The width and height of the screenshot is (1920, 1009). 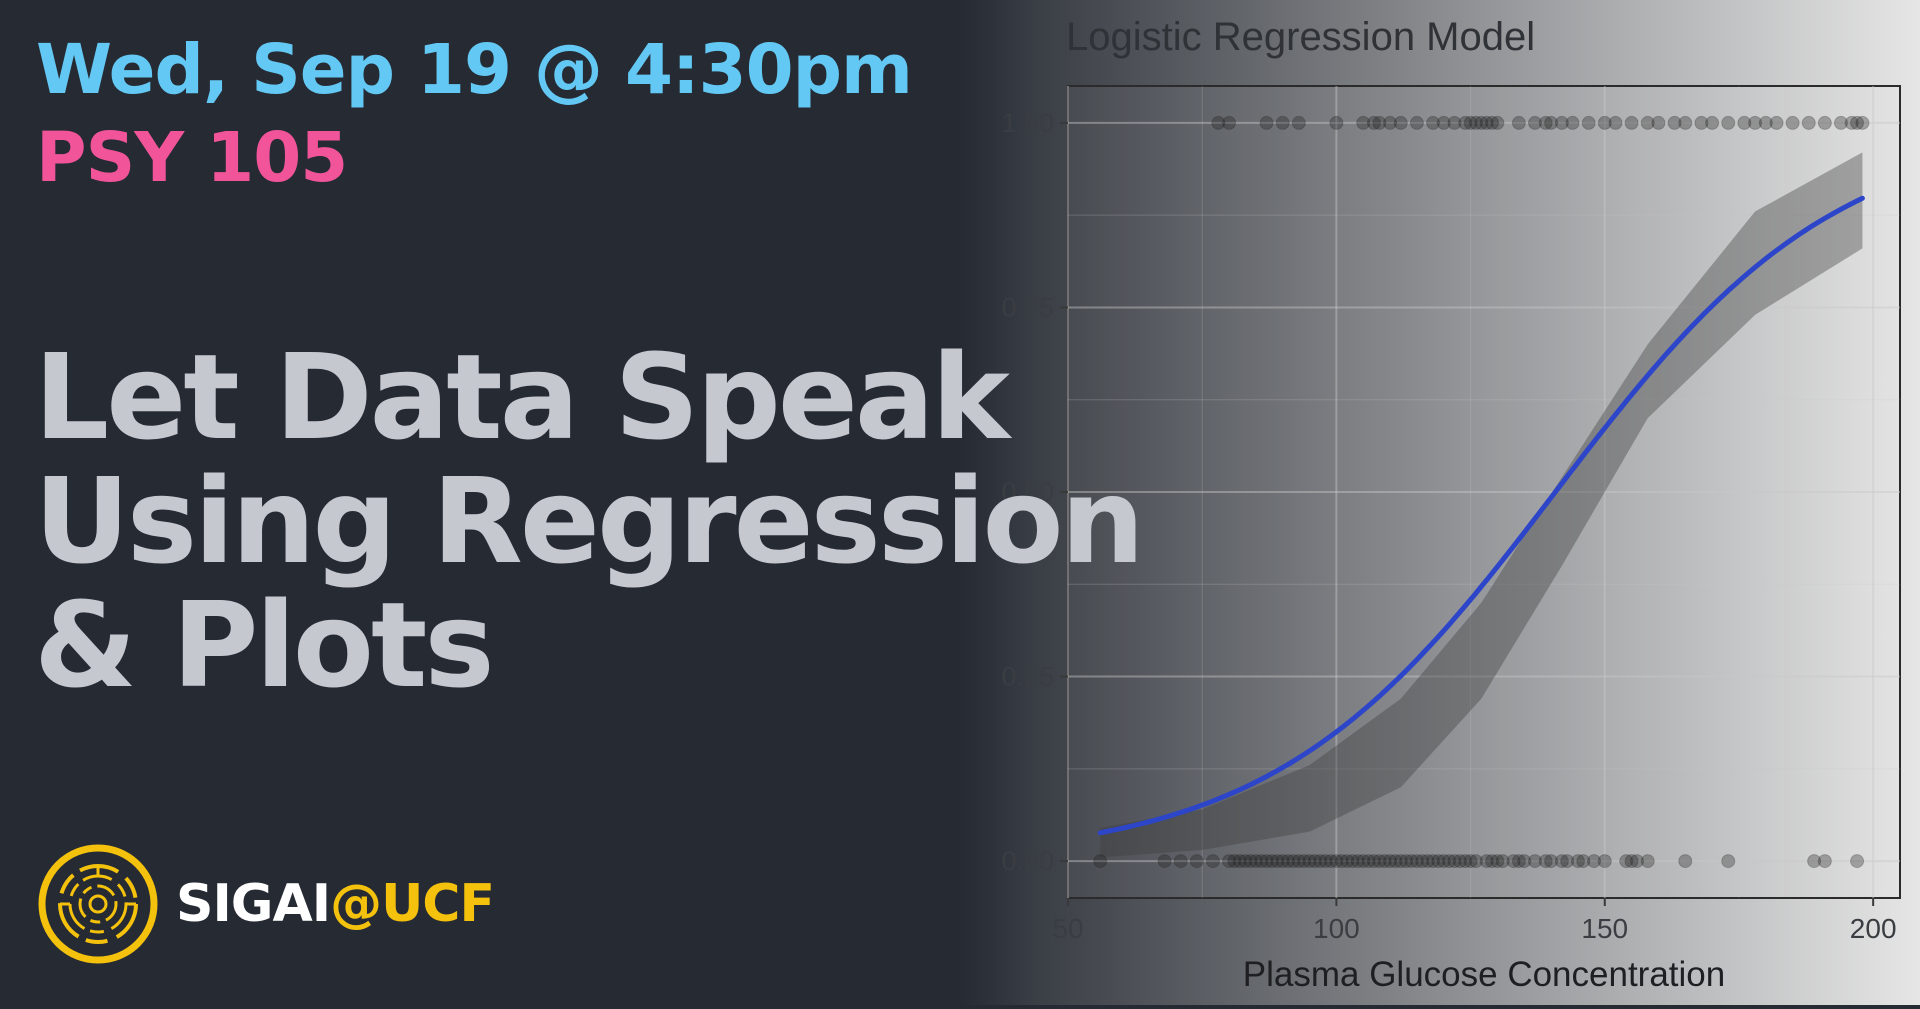 What do you see at coordinates (1484, 974) in the screenshot?
I see `x-axis-label: Plasma Glucose Concentration` at bounding box center [1484, 974].